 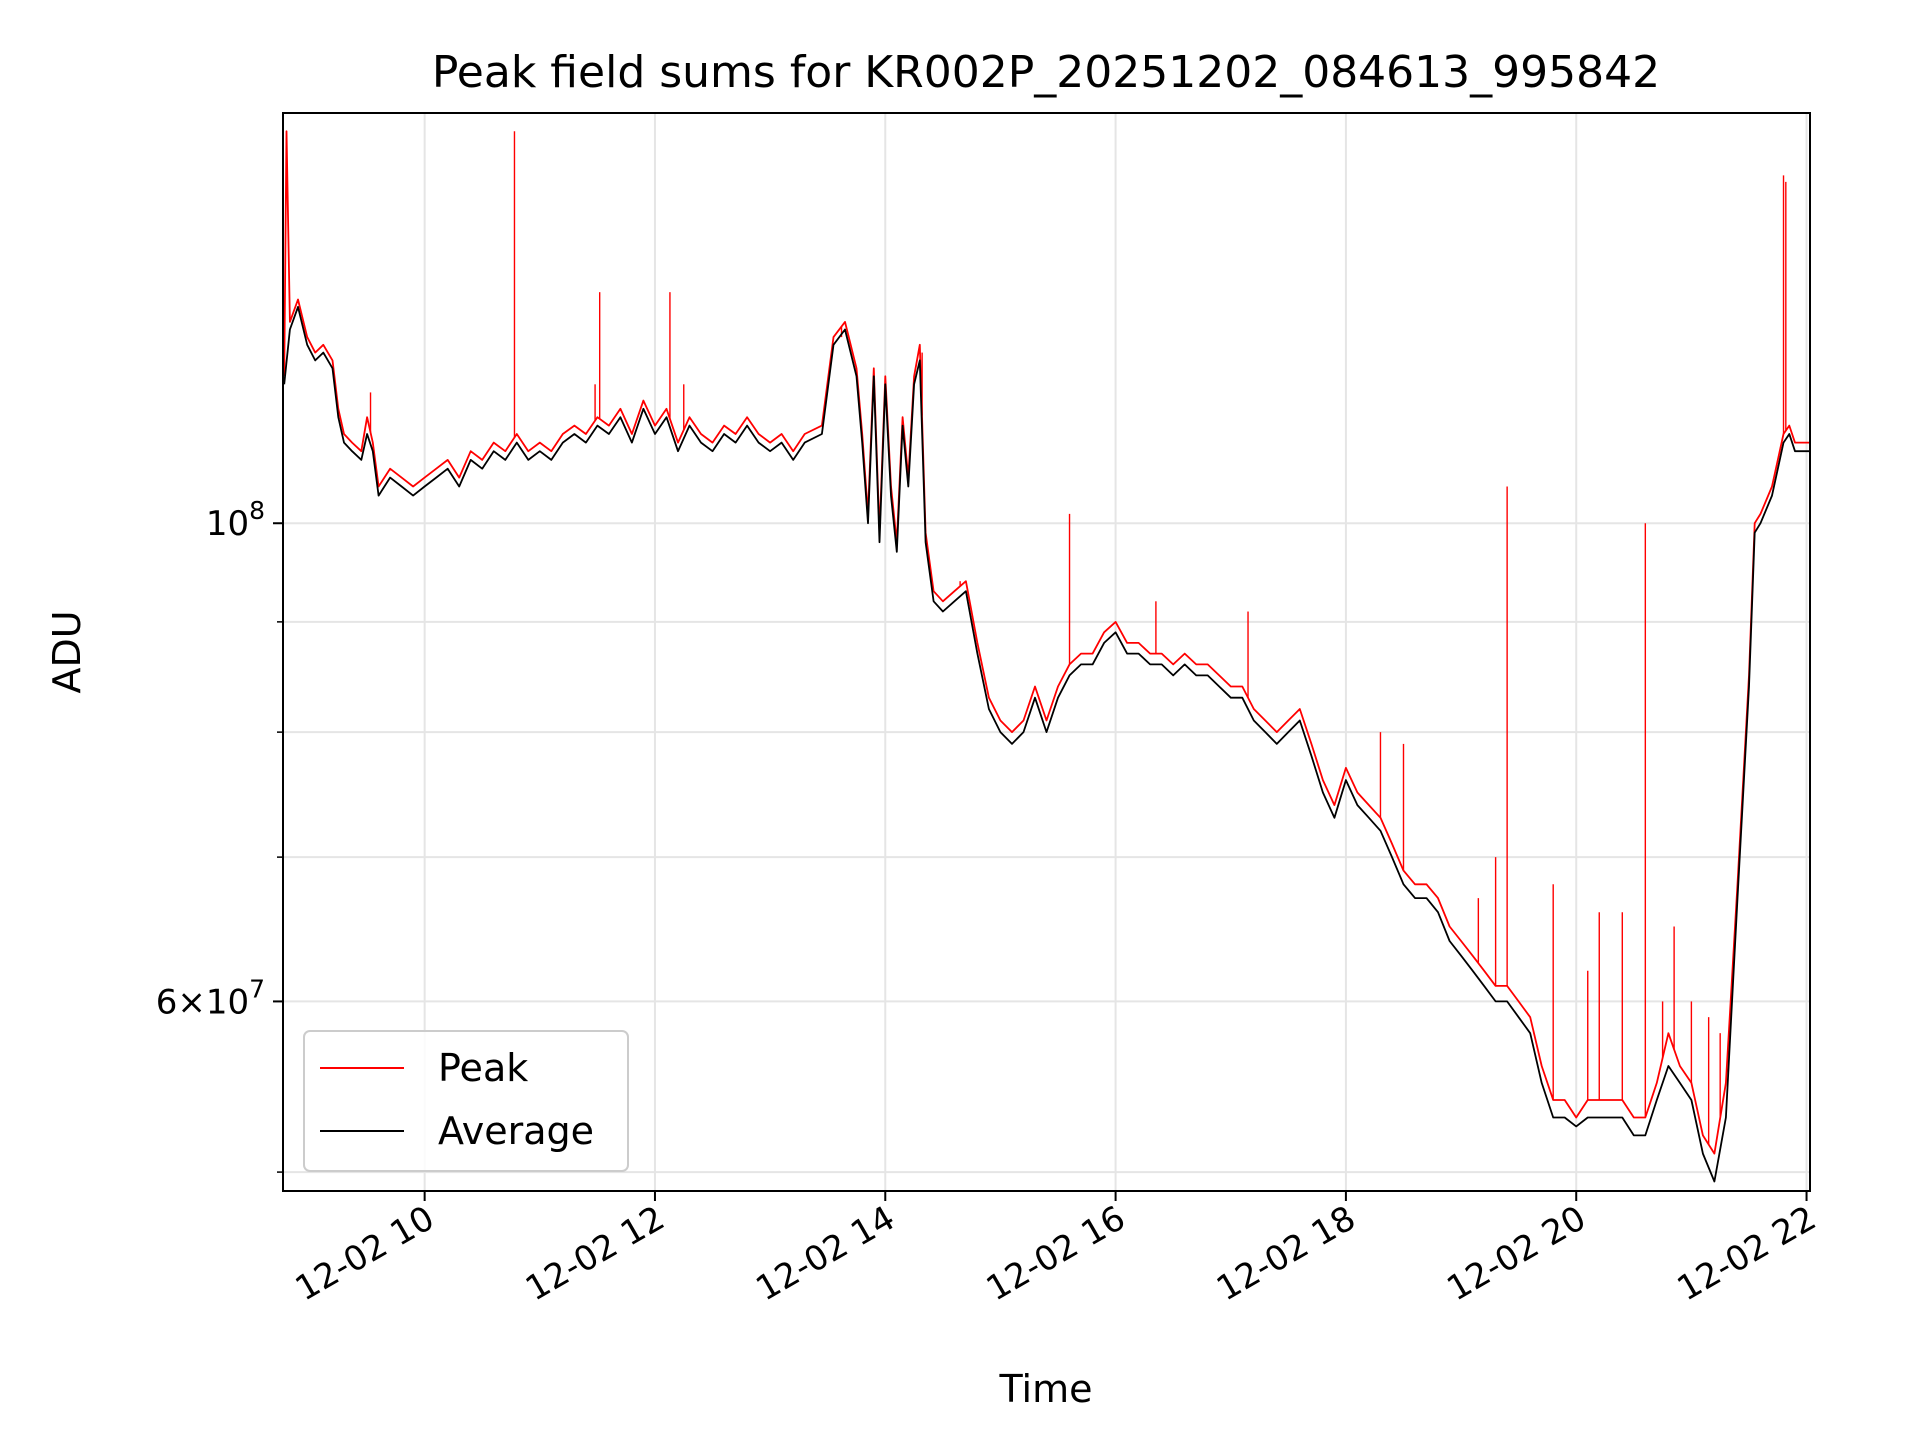 What do you see at coordinates (67, 651) in the screenshot?
I see `y-axis-label: ADU` at bounding box center [67, 651].